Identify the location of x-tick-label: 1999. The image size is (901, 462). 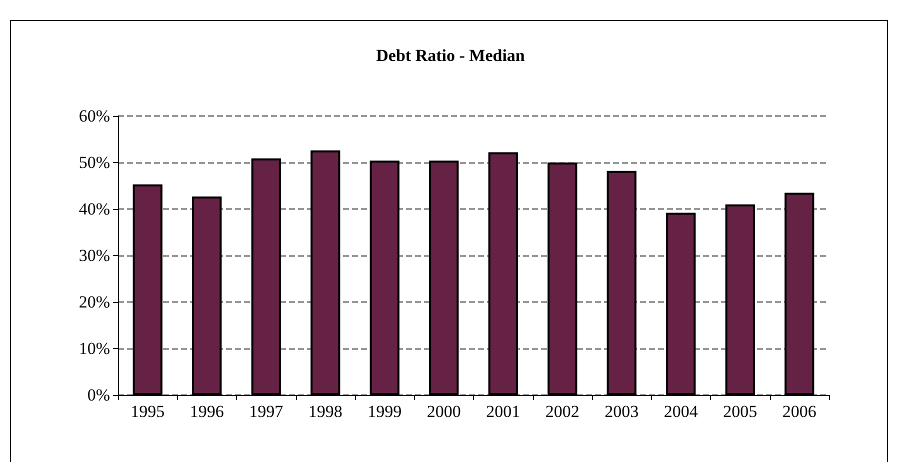
(385, 411).